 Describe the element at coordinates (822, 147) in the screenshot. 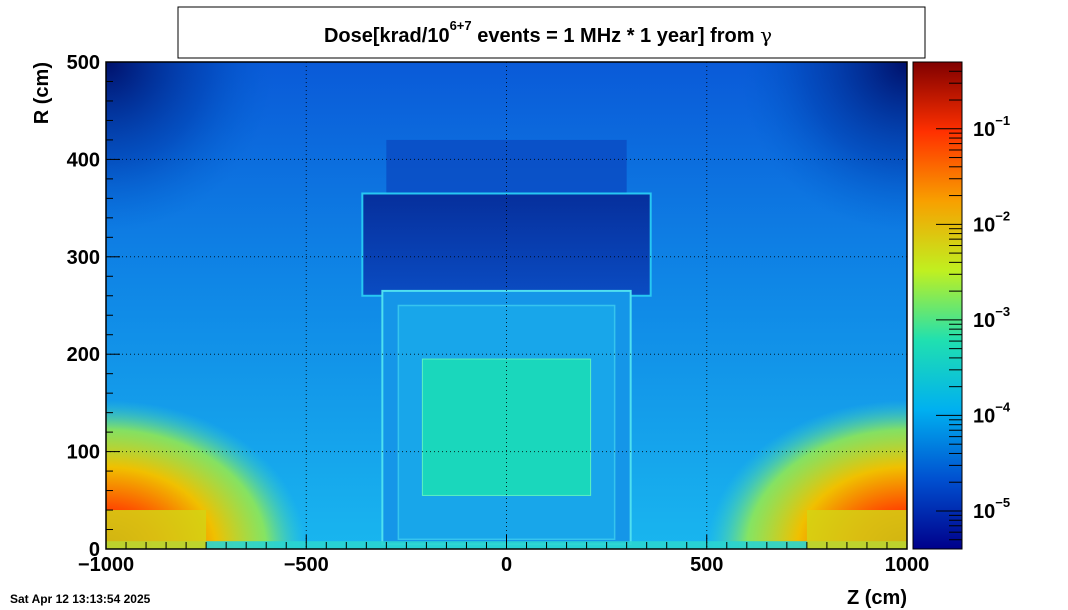

I see `corner-dark-right` at that location.